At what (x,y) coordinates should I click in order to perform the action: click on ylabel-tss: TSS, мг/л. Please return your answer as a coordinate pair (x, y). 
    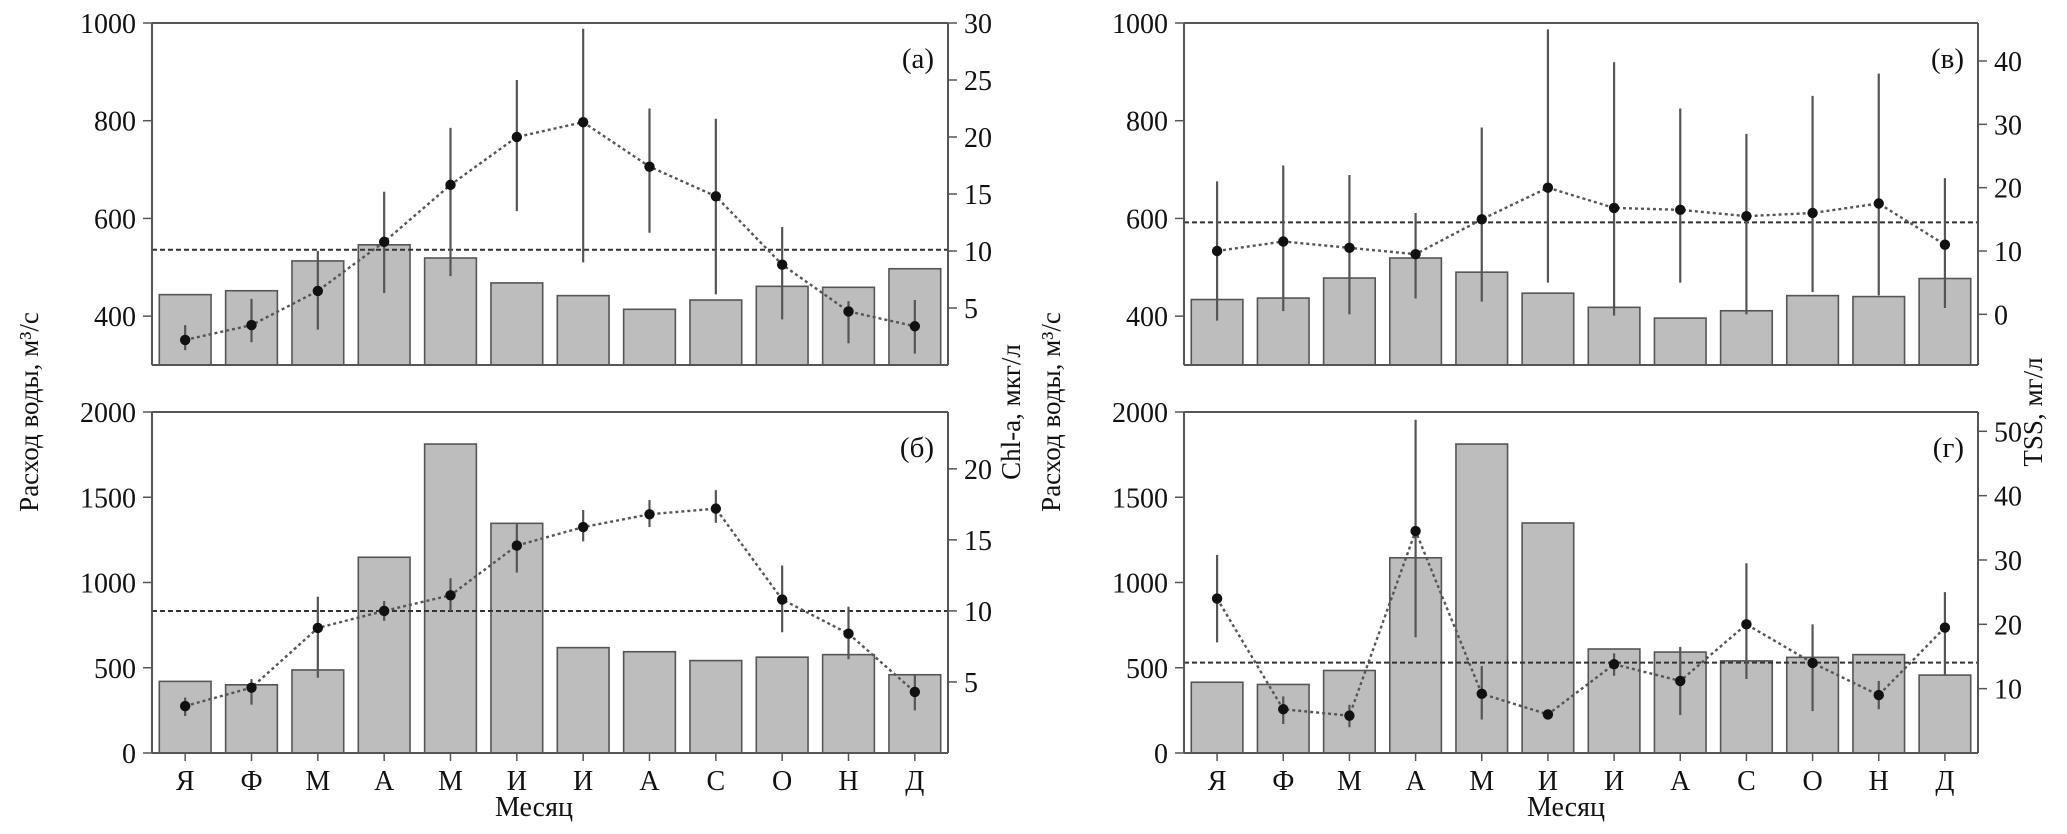
    Looking at the image, I should click on (2033, 411).